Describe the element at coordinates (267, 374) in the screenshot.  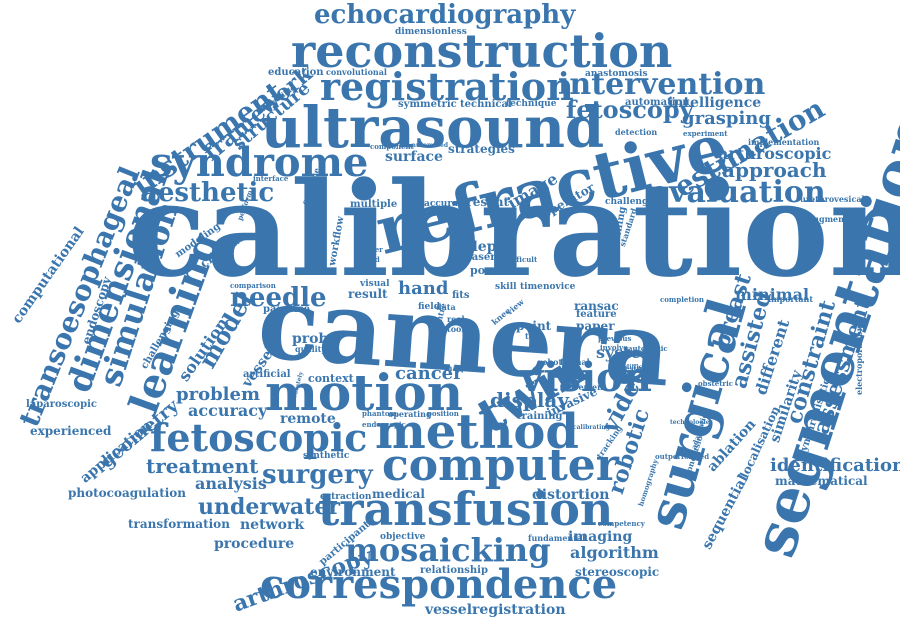
I see `word-artificial: artificial` at that location.